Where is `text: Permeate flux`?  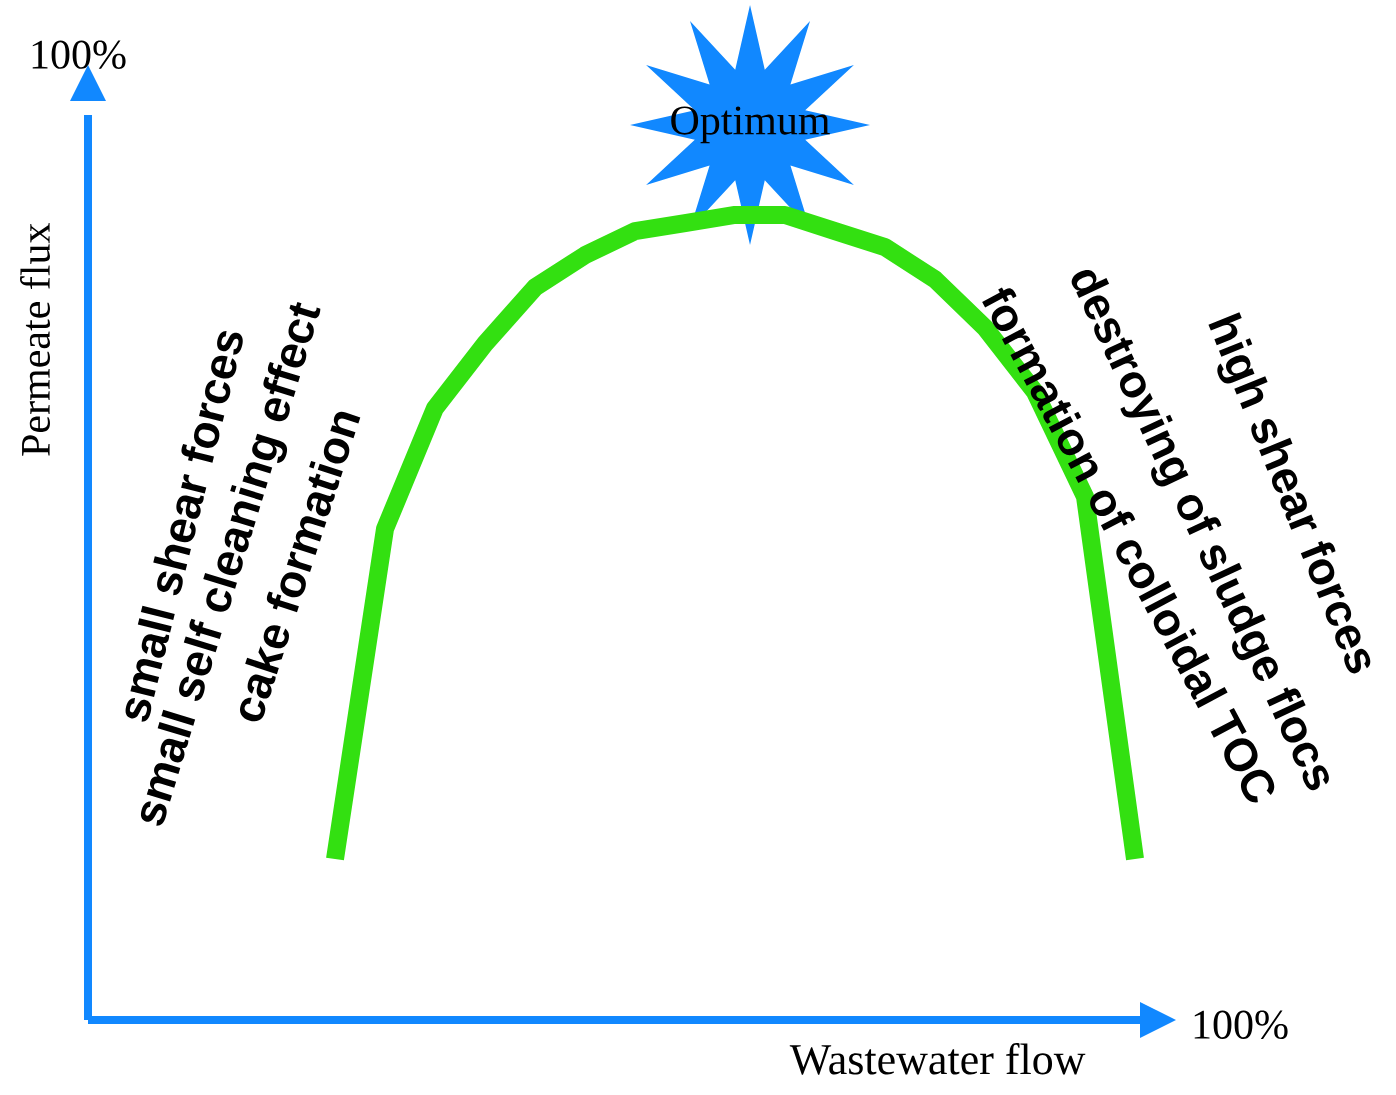
text: Permeate flux is located at coordinates (35, 339).